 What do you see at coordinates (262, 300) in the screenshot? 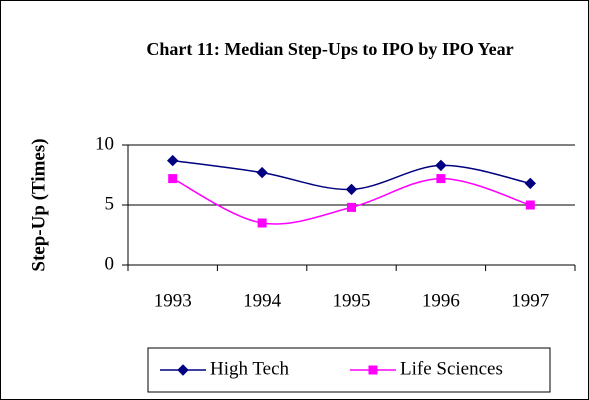
I see `x-tick-label: 1994` at bounding box center [262, 300].